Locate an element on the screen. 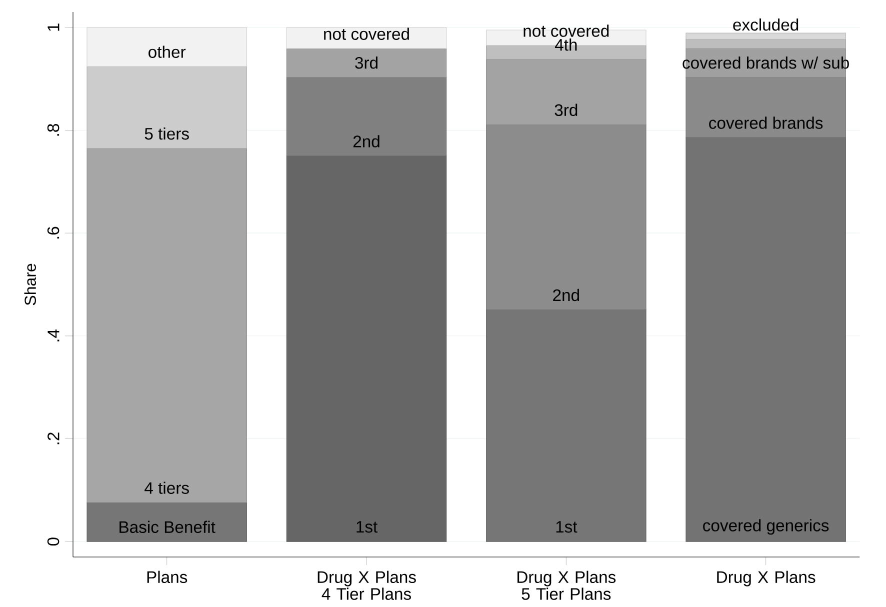  bar is located at coordinates (166, 522).